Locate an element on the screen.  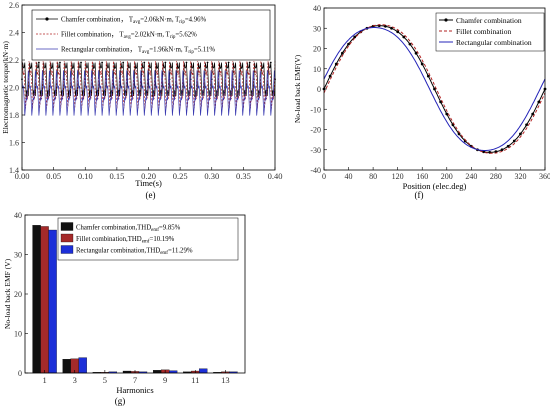
y-tick-label: -20 is located at coordinates (315, 130).